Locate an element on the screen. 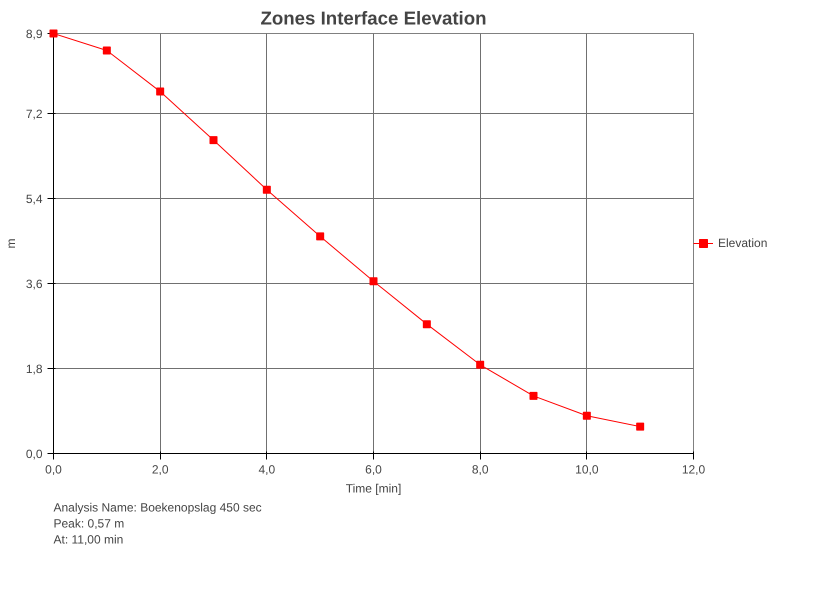 The image size is (830, 592). y-tick-label: 8,9 is located at coordinates (34, 34).